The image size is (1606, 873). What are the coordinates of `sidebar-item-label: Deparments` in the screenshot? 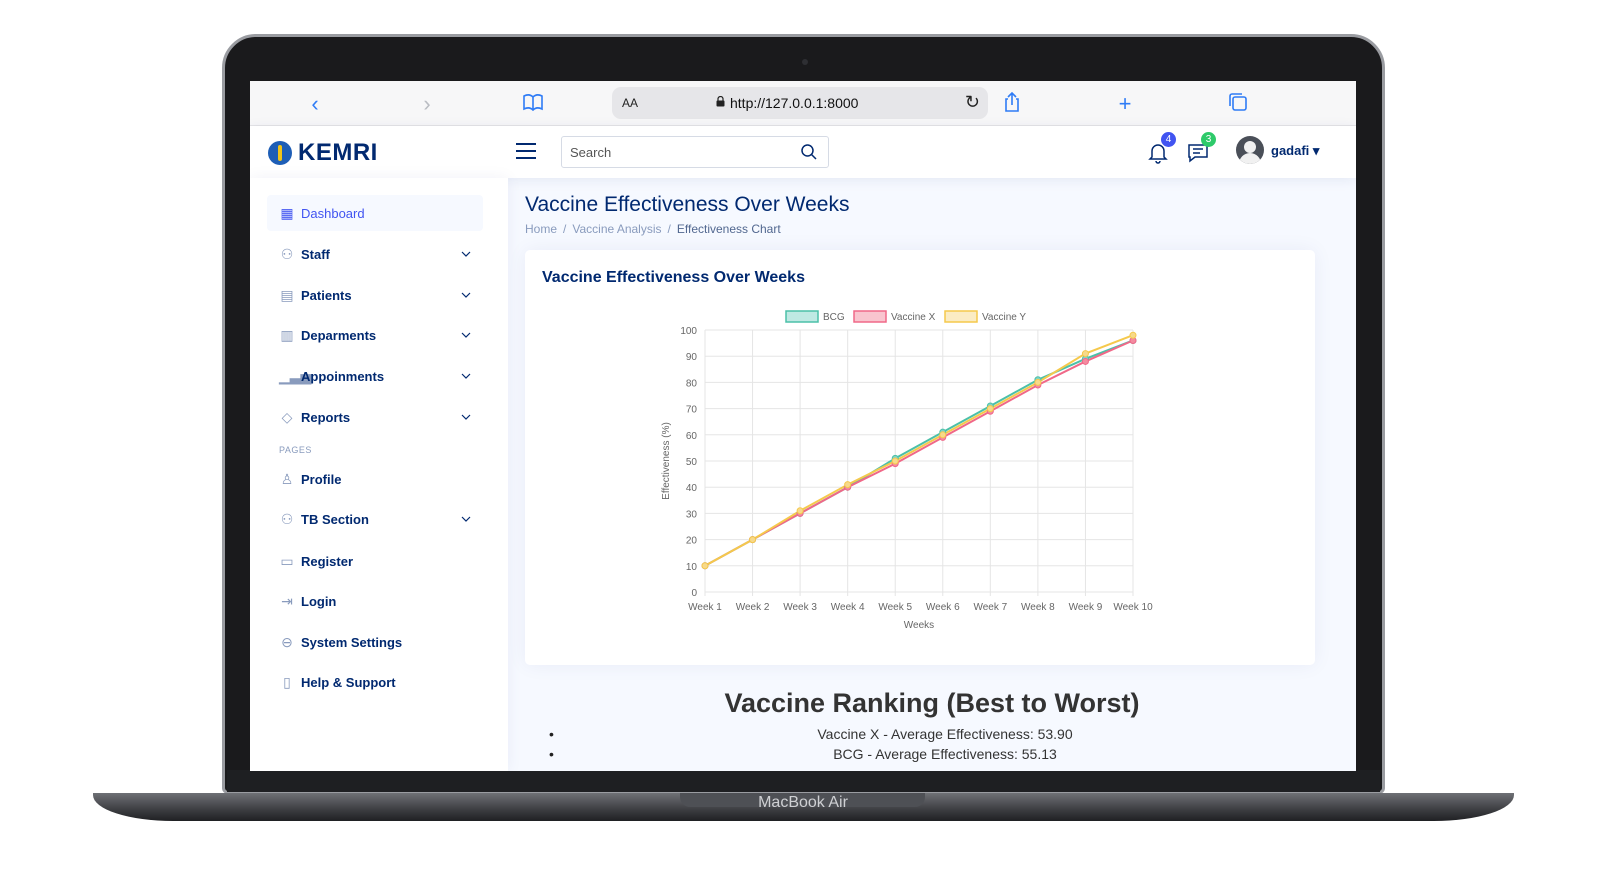 It's located at (339, 335).